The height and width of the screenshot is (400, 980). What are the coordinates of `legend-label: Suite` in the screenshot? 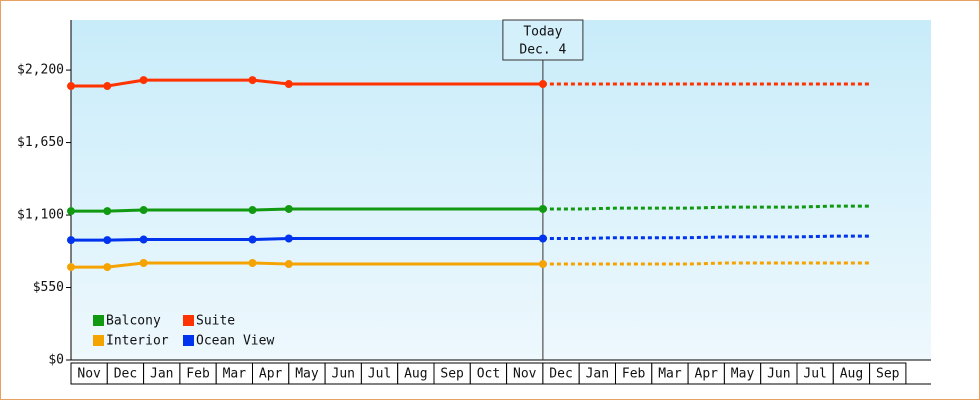 It's located at (215, 321).